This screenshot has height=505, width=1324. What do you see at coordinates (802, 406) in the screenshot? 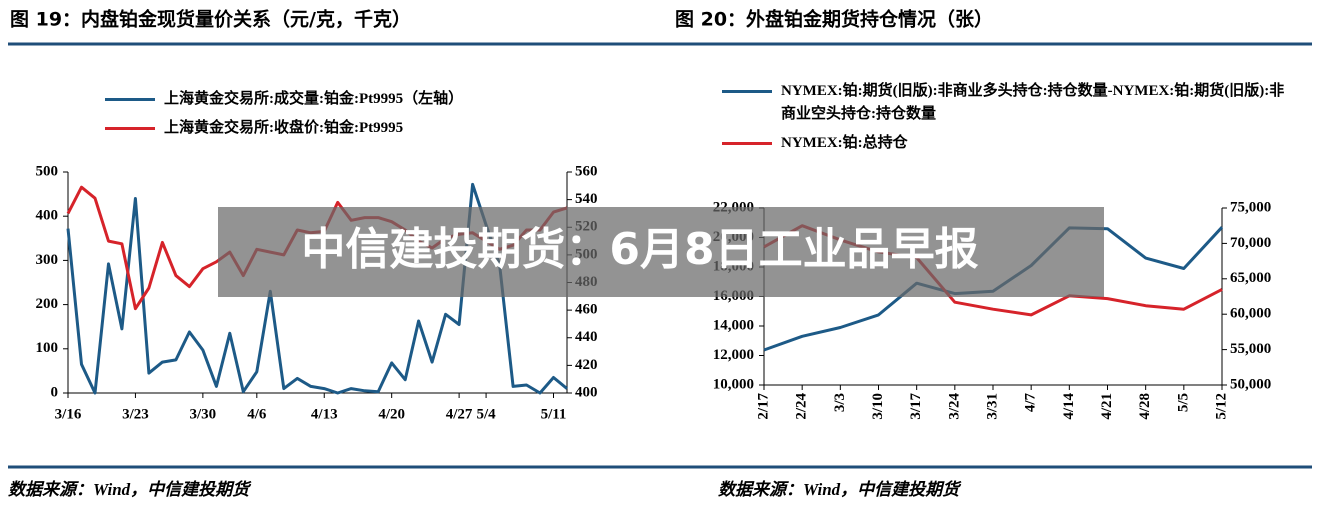
I see `x-tick-label: 2/24` at bounding box center [802, 406].